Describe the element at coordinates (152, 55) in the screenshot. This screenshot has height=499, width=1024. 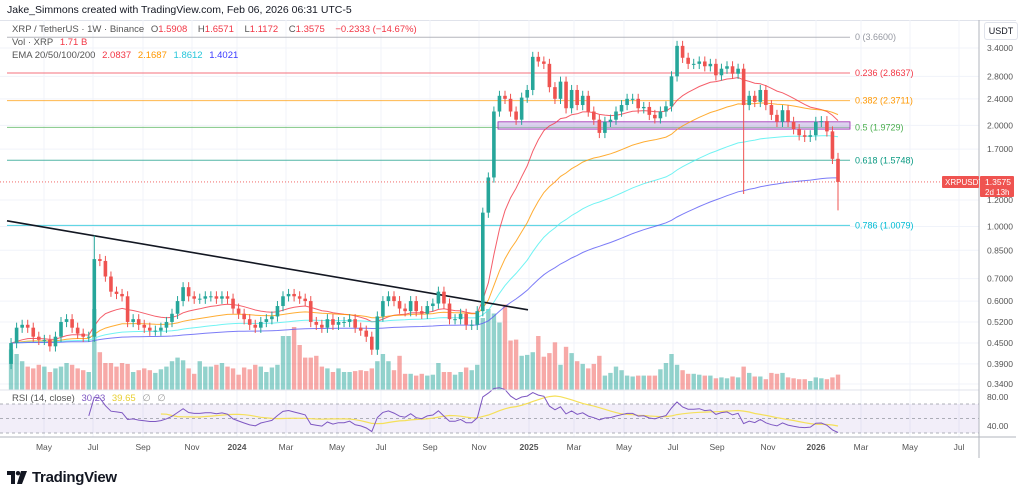
I see `ema50-value: 2.1687` at that location.